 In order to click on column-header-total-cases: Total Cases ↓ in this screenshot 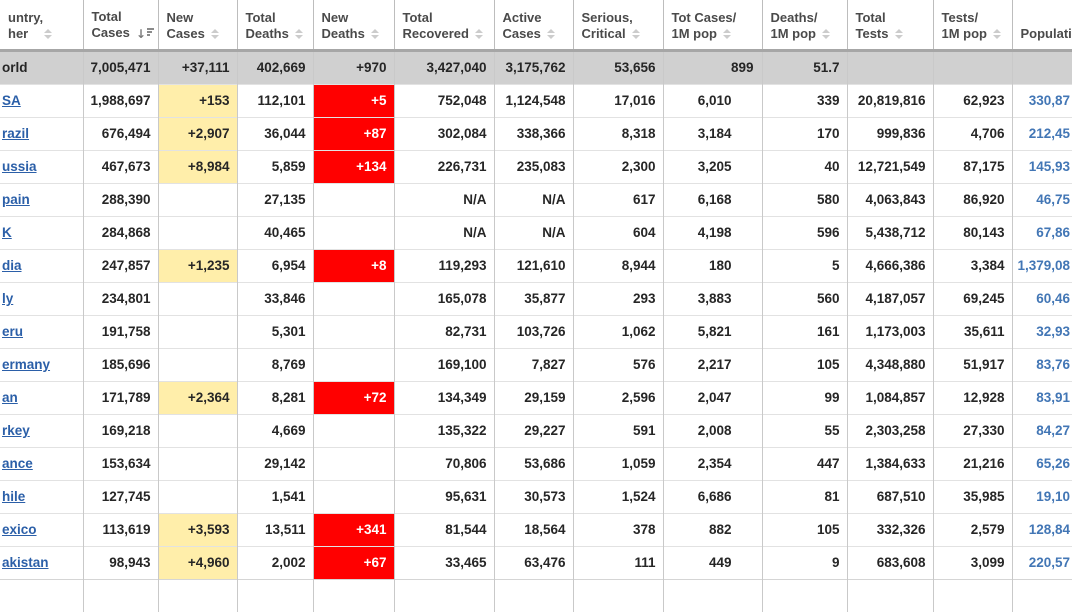, I will do `click(121, 26)`.